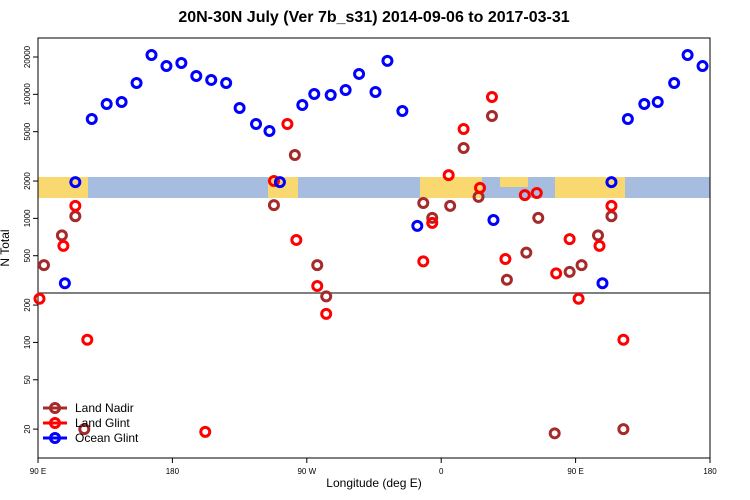  I want to click on y-tick-label: 100, so click(27, 342).